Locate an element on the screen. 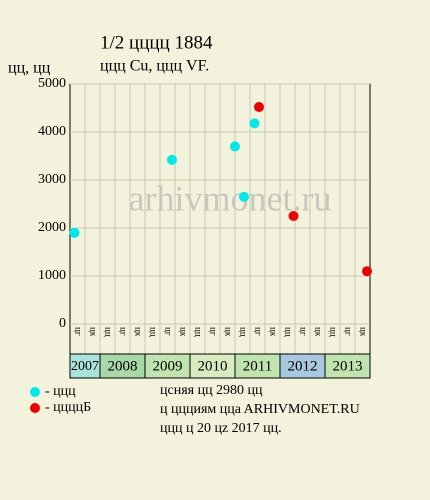 This screenshot has height=500, width=430. chart-title: 1/2 цццц 1884 is located at coordinates (156, 42).